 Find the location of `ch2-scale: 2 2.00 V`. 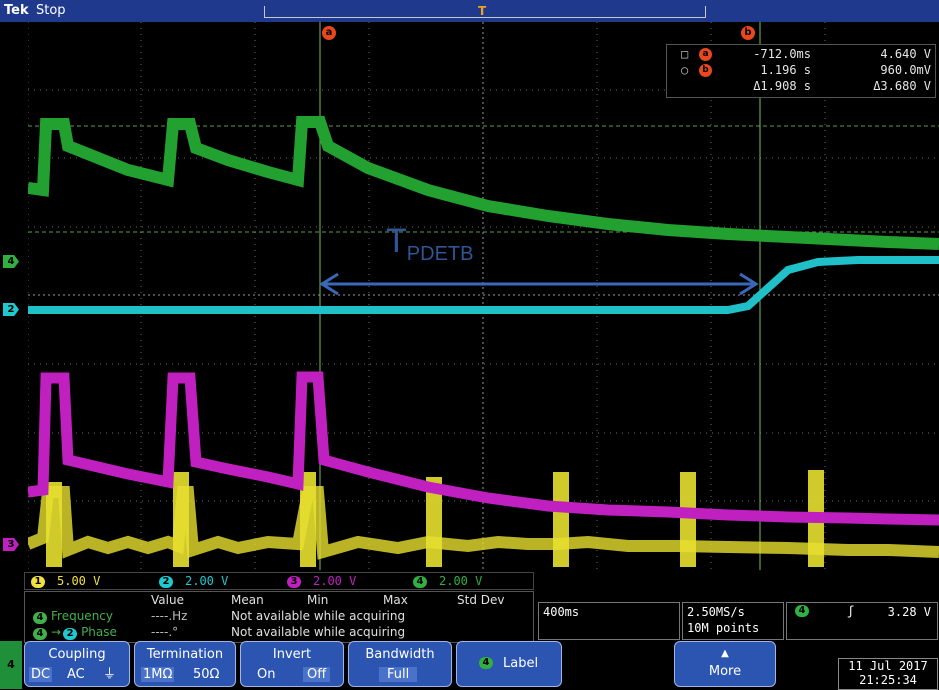

ch2-scale: 2 2.00 V is located at coordinates (193, 581).